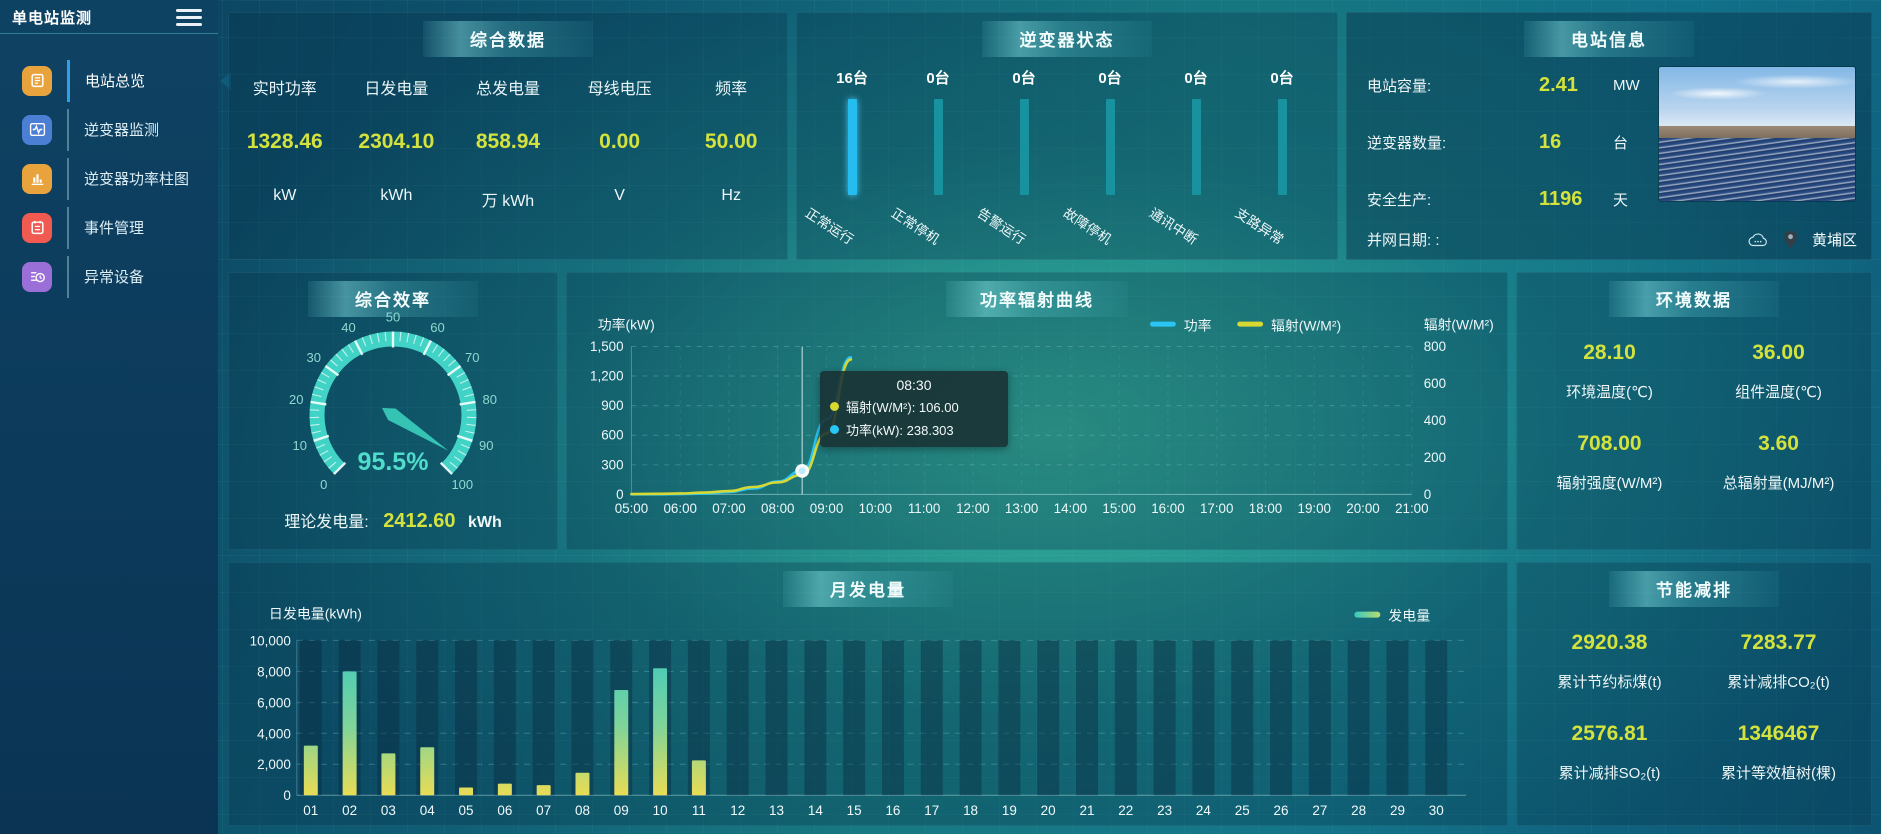 The height and width of the screenshot is (834, 1881). I want to click on station-info-unit: 天, so click(1621, 200).